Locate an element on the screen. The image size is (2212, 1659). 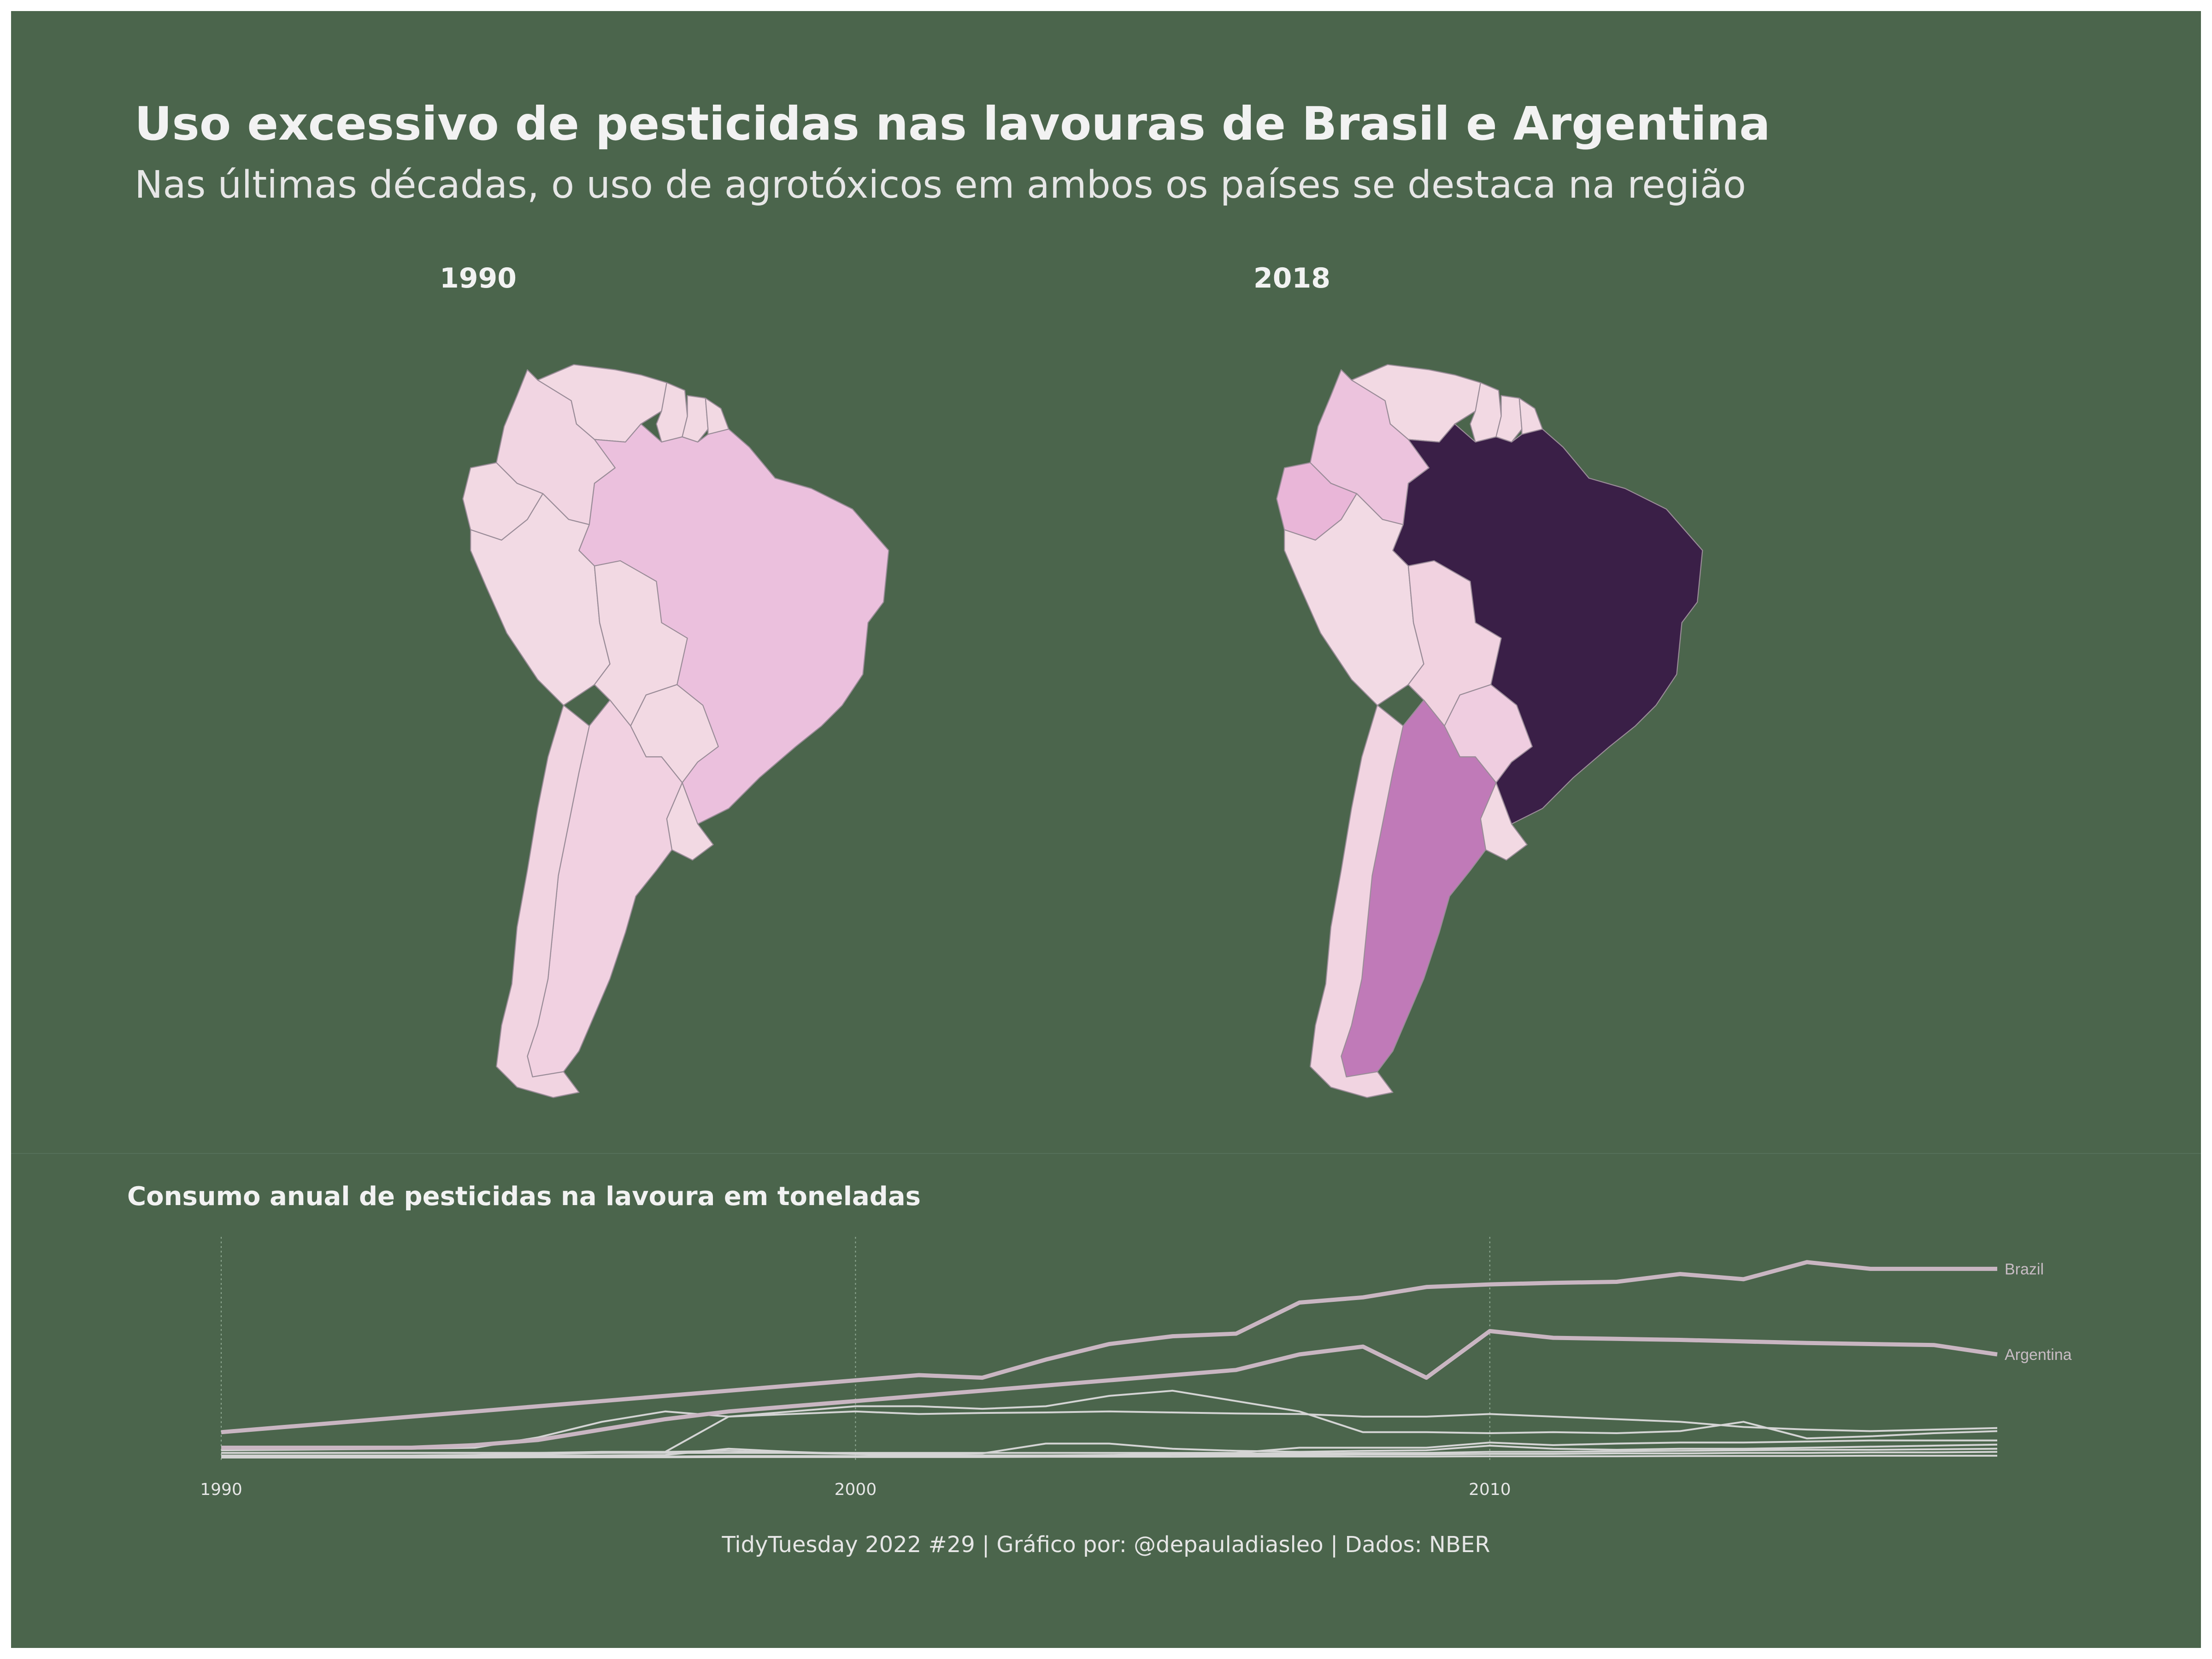
map-1990 is located at coordinates (675, 731).